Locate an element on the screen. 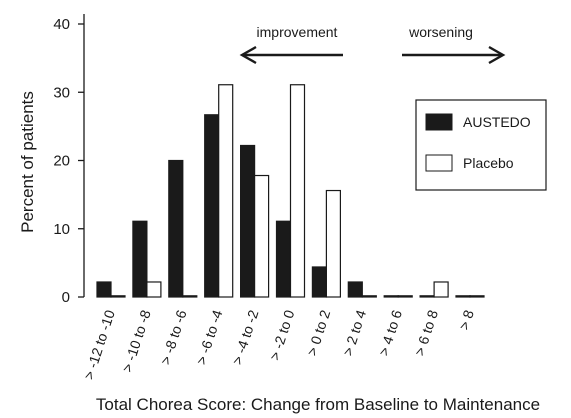 Image resolution: width=571 pixels, height=418 pixels. legend-label-placebo: Placebo is located at coordinates (488, 163).